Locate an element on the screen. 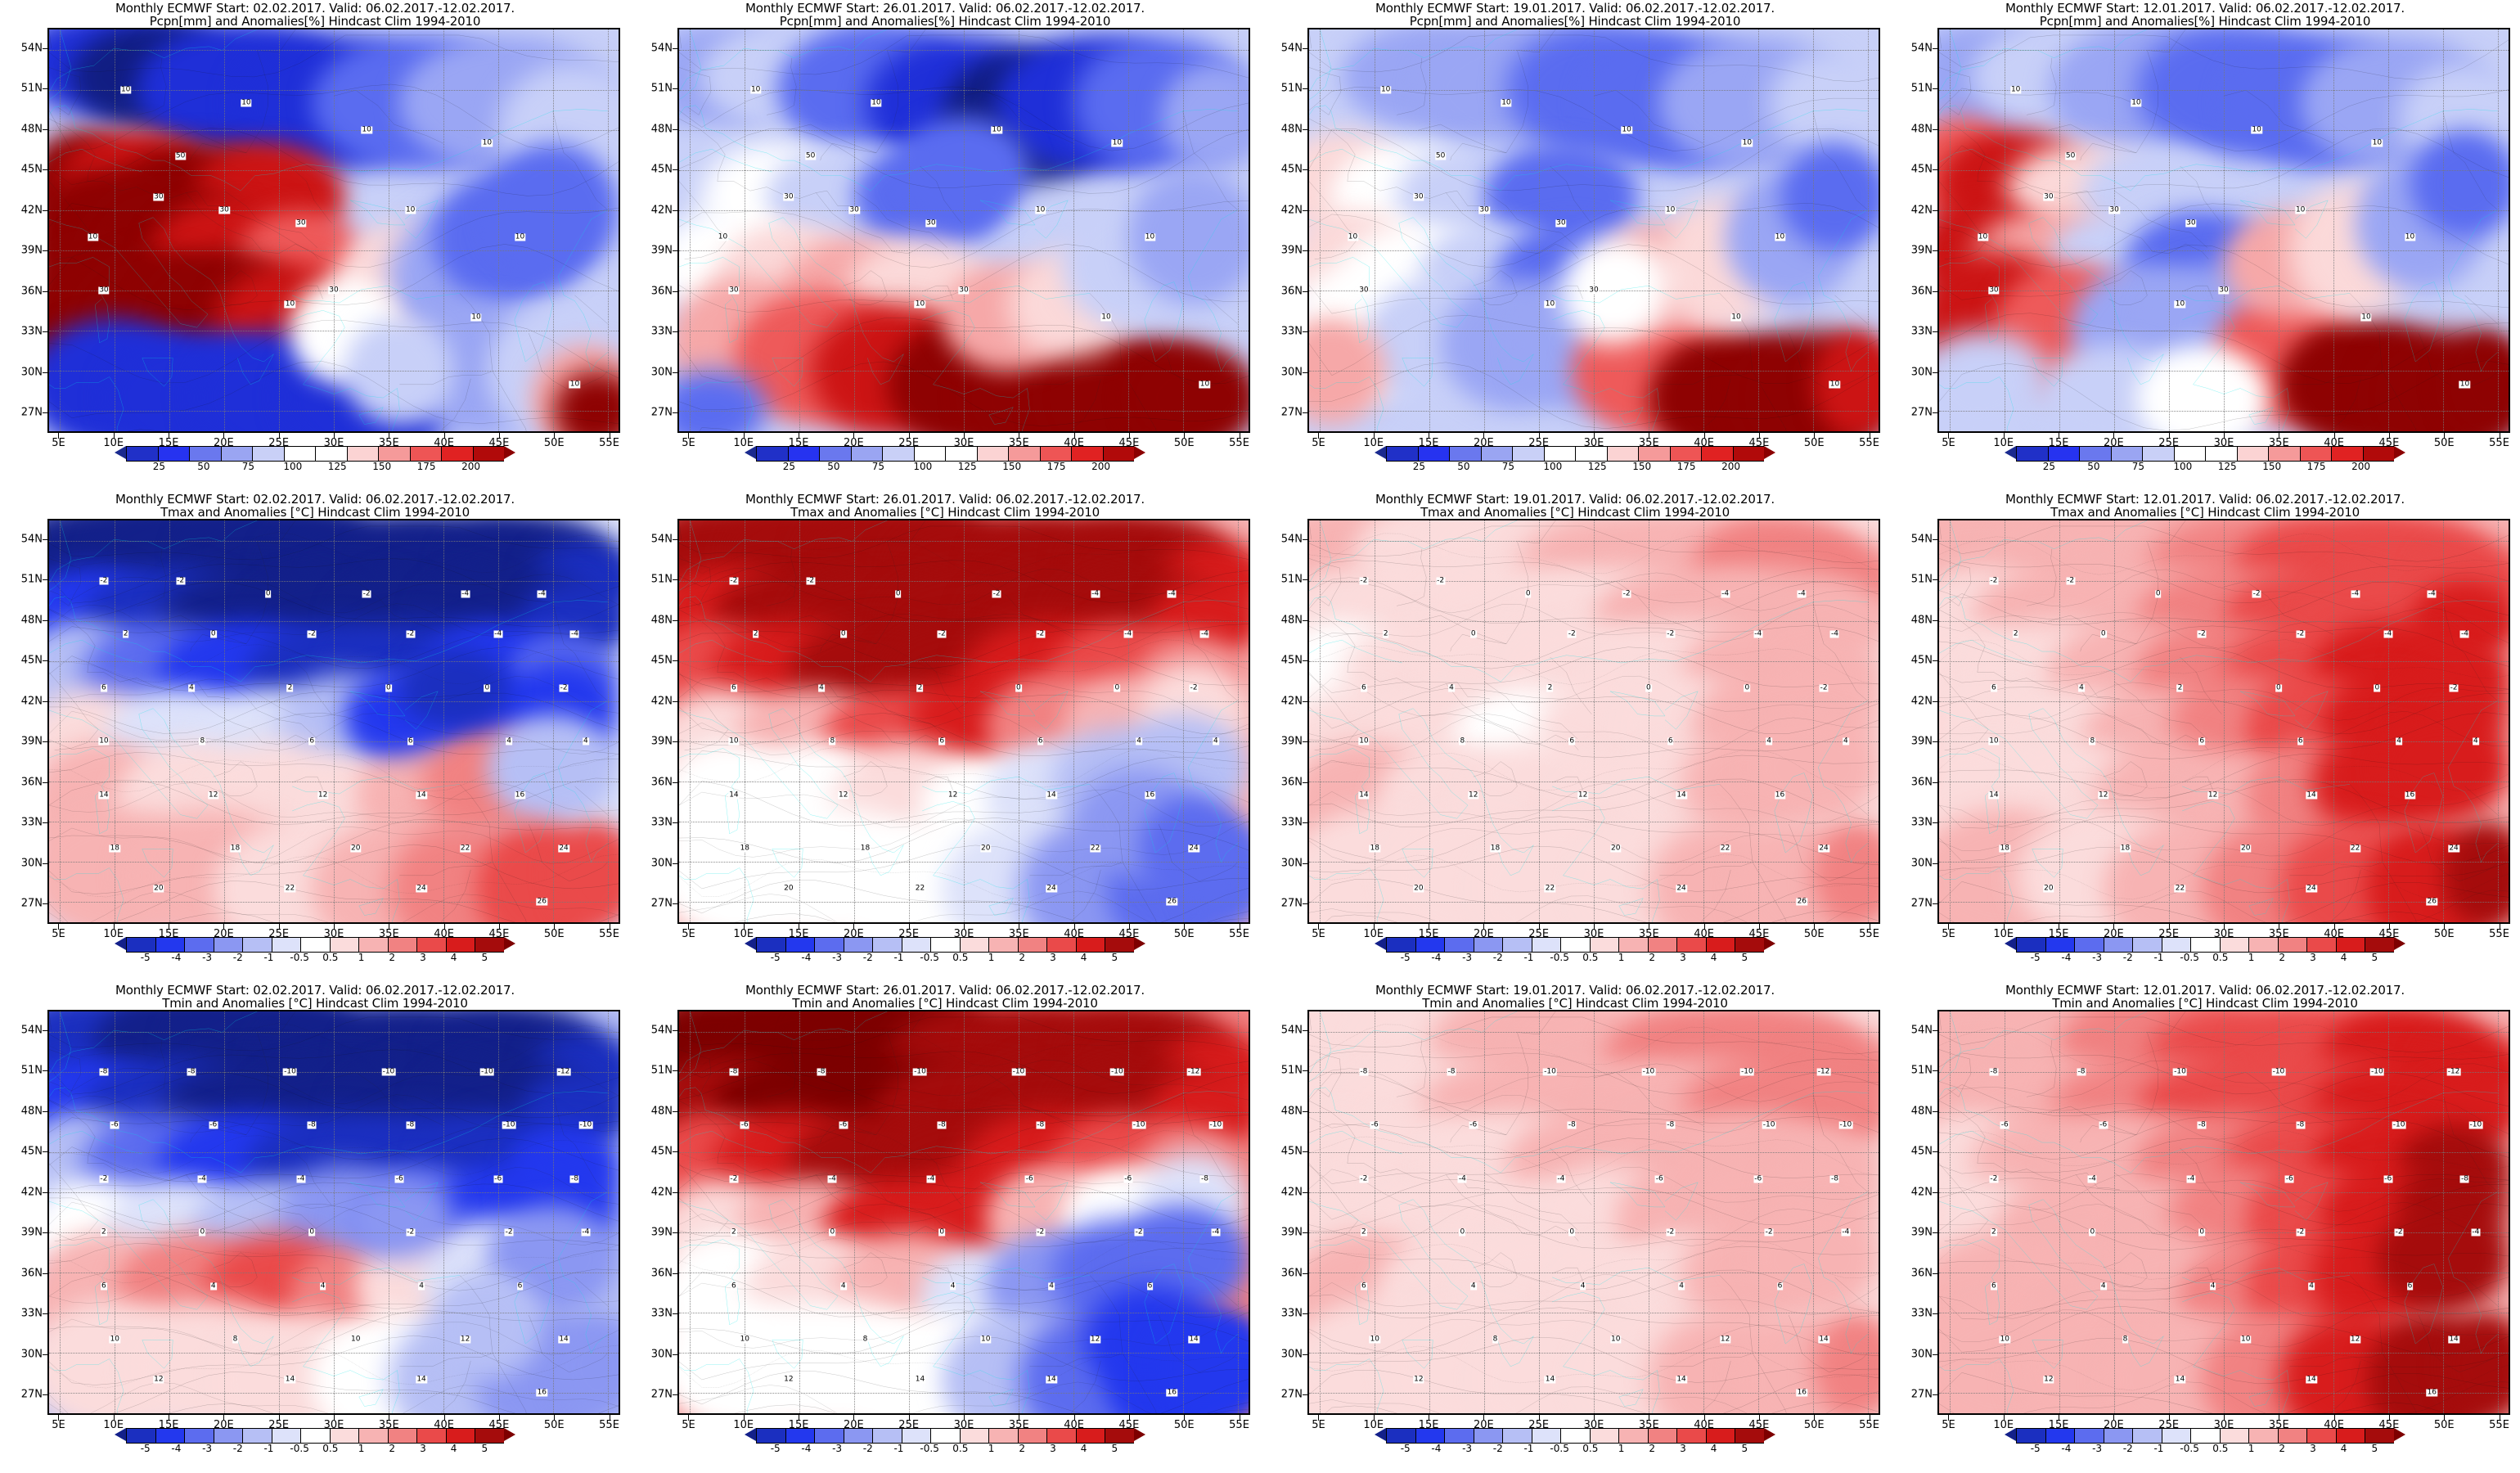 This screenshot has height=1473, width=2520. colorbar-tick-label: -3 is located at coordinates (838, 1448).